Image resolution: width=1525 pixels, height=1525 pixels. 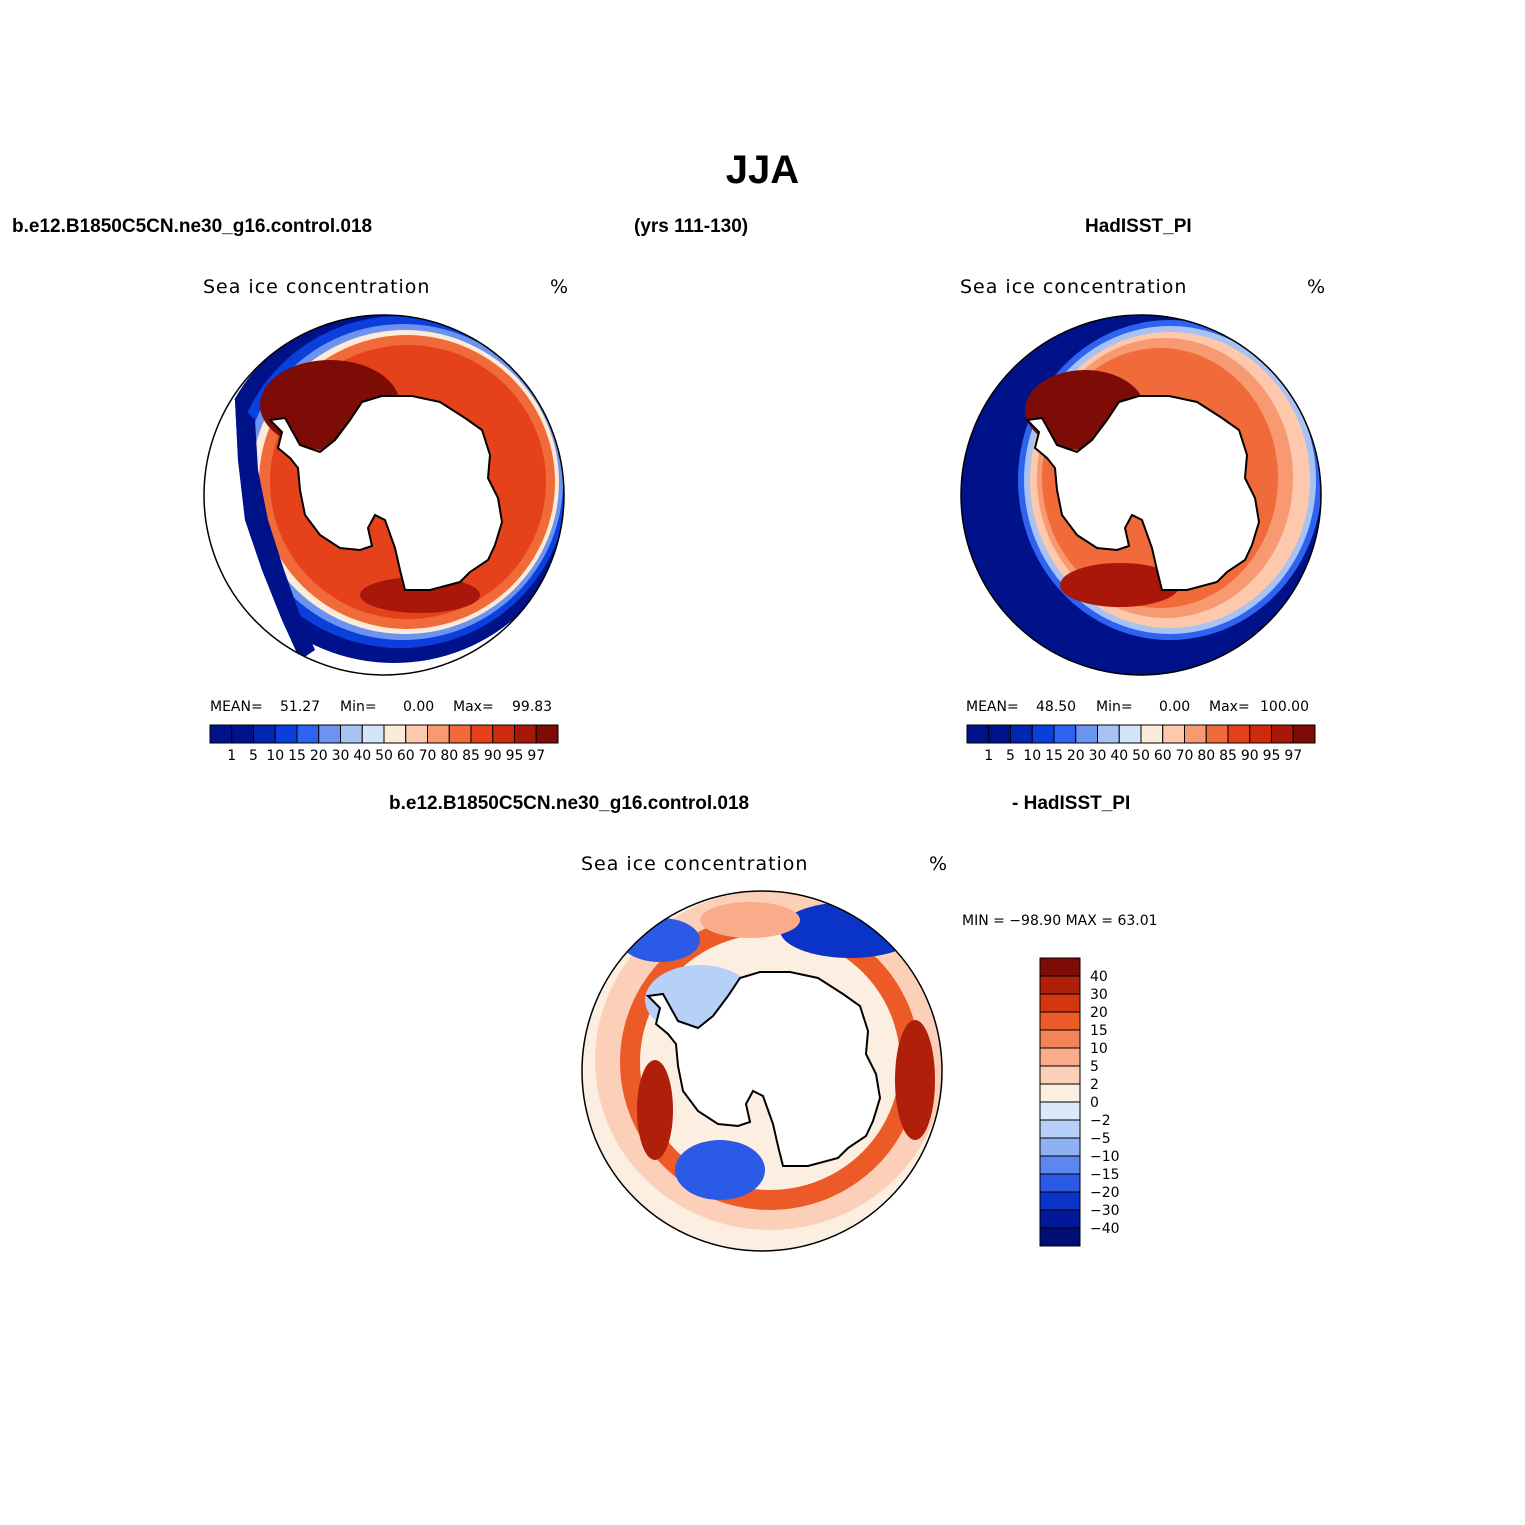 I want to click on colorbar-tick-label: 70, so click(x=428, y=756).